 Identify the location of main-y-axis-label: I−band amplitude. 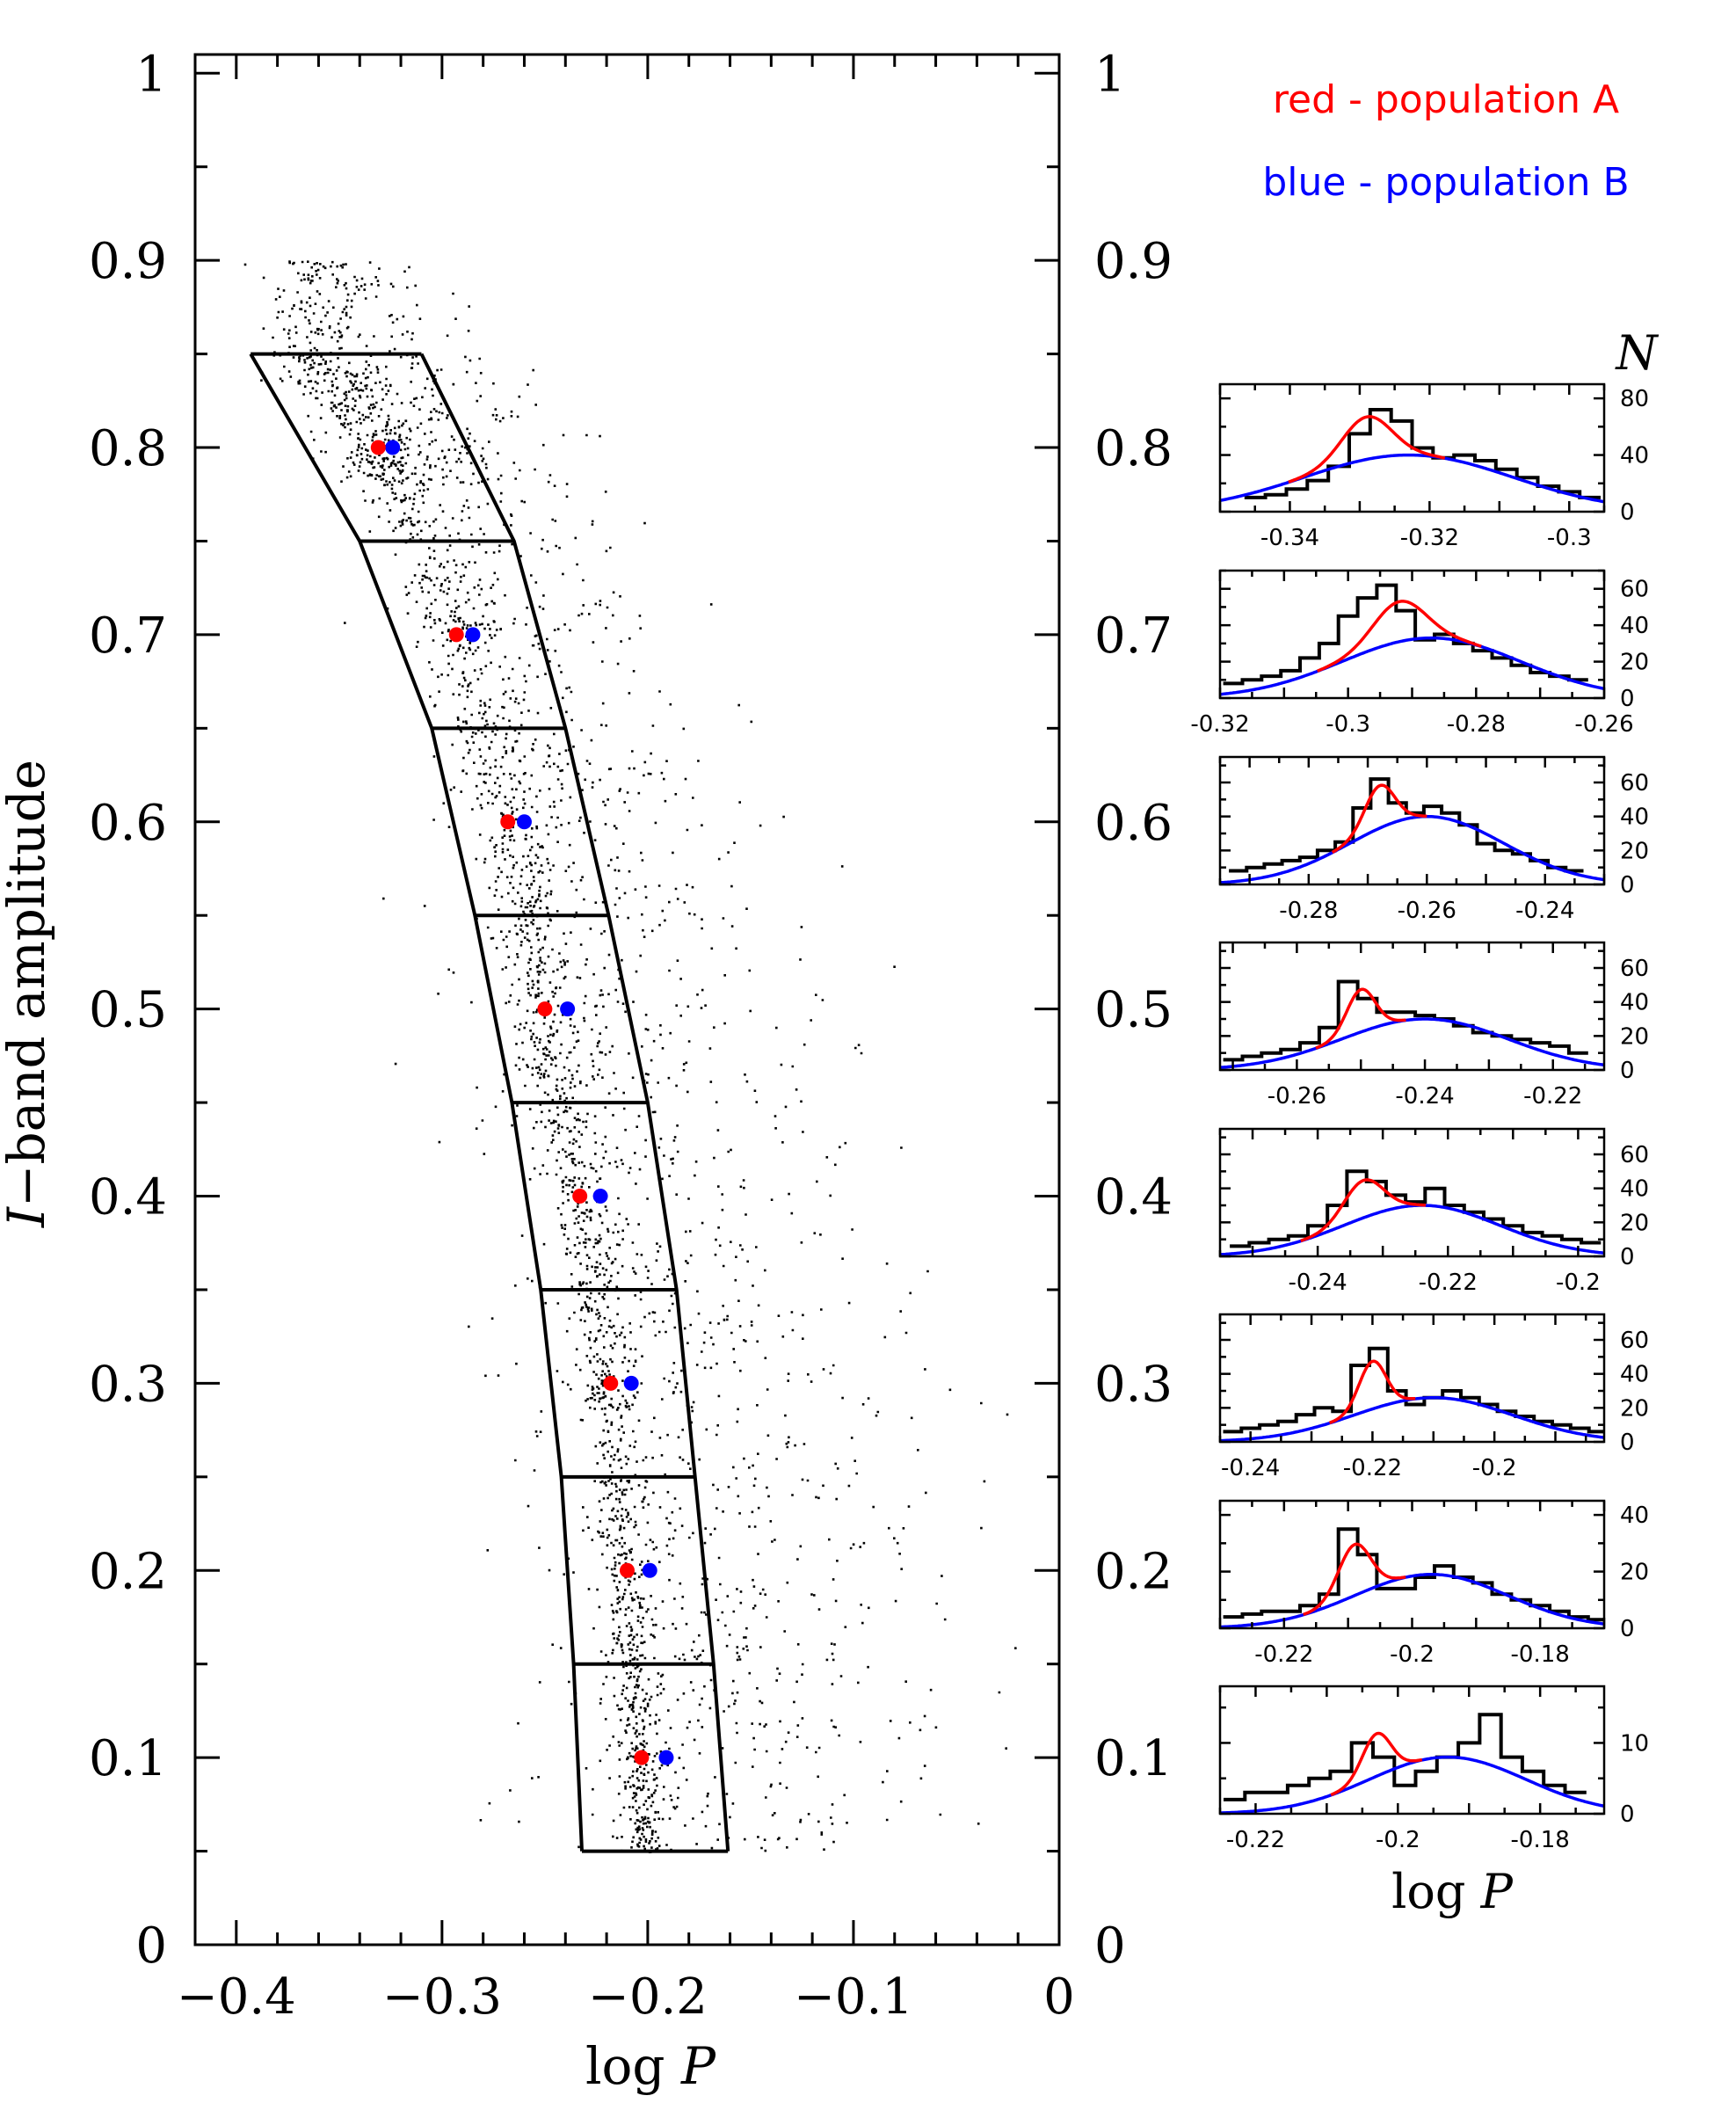
(28, 994).